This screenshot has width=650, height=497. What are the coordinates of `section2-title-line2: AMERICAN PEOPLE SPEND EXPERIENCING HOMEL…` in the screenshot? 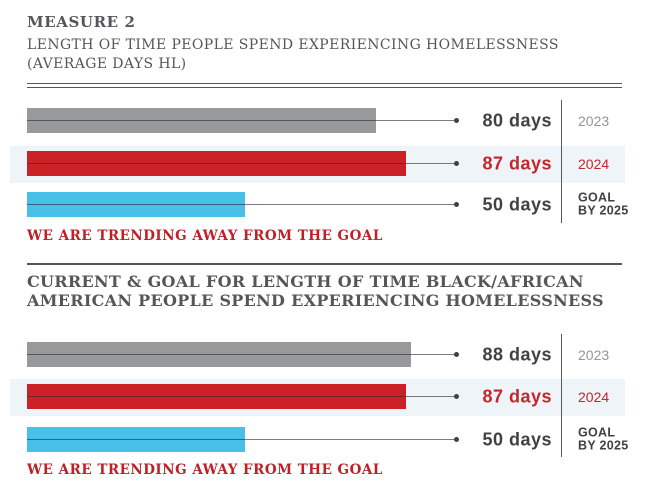 It's located at (315, 300).